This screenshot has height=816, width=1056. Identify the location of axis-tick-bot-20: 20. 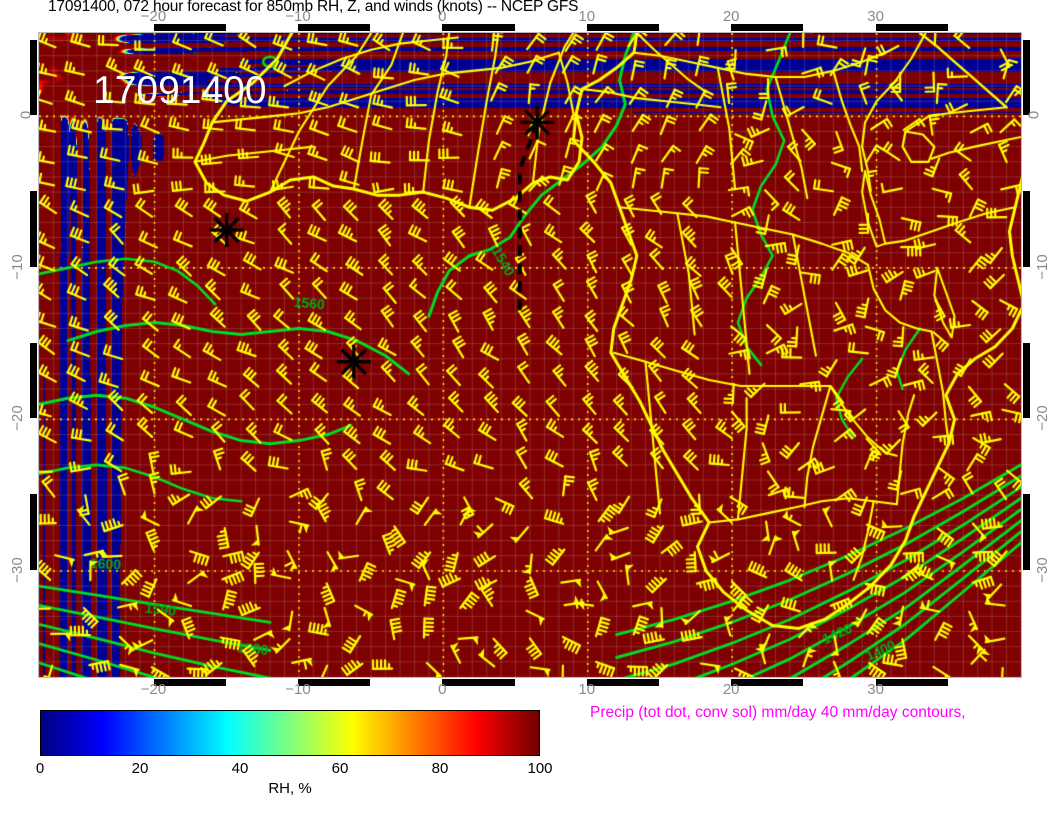
(731, 689).